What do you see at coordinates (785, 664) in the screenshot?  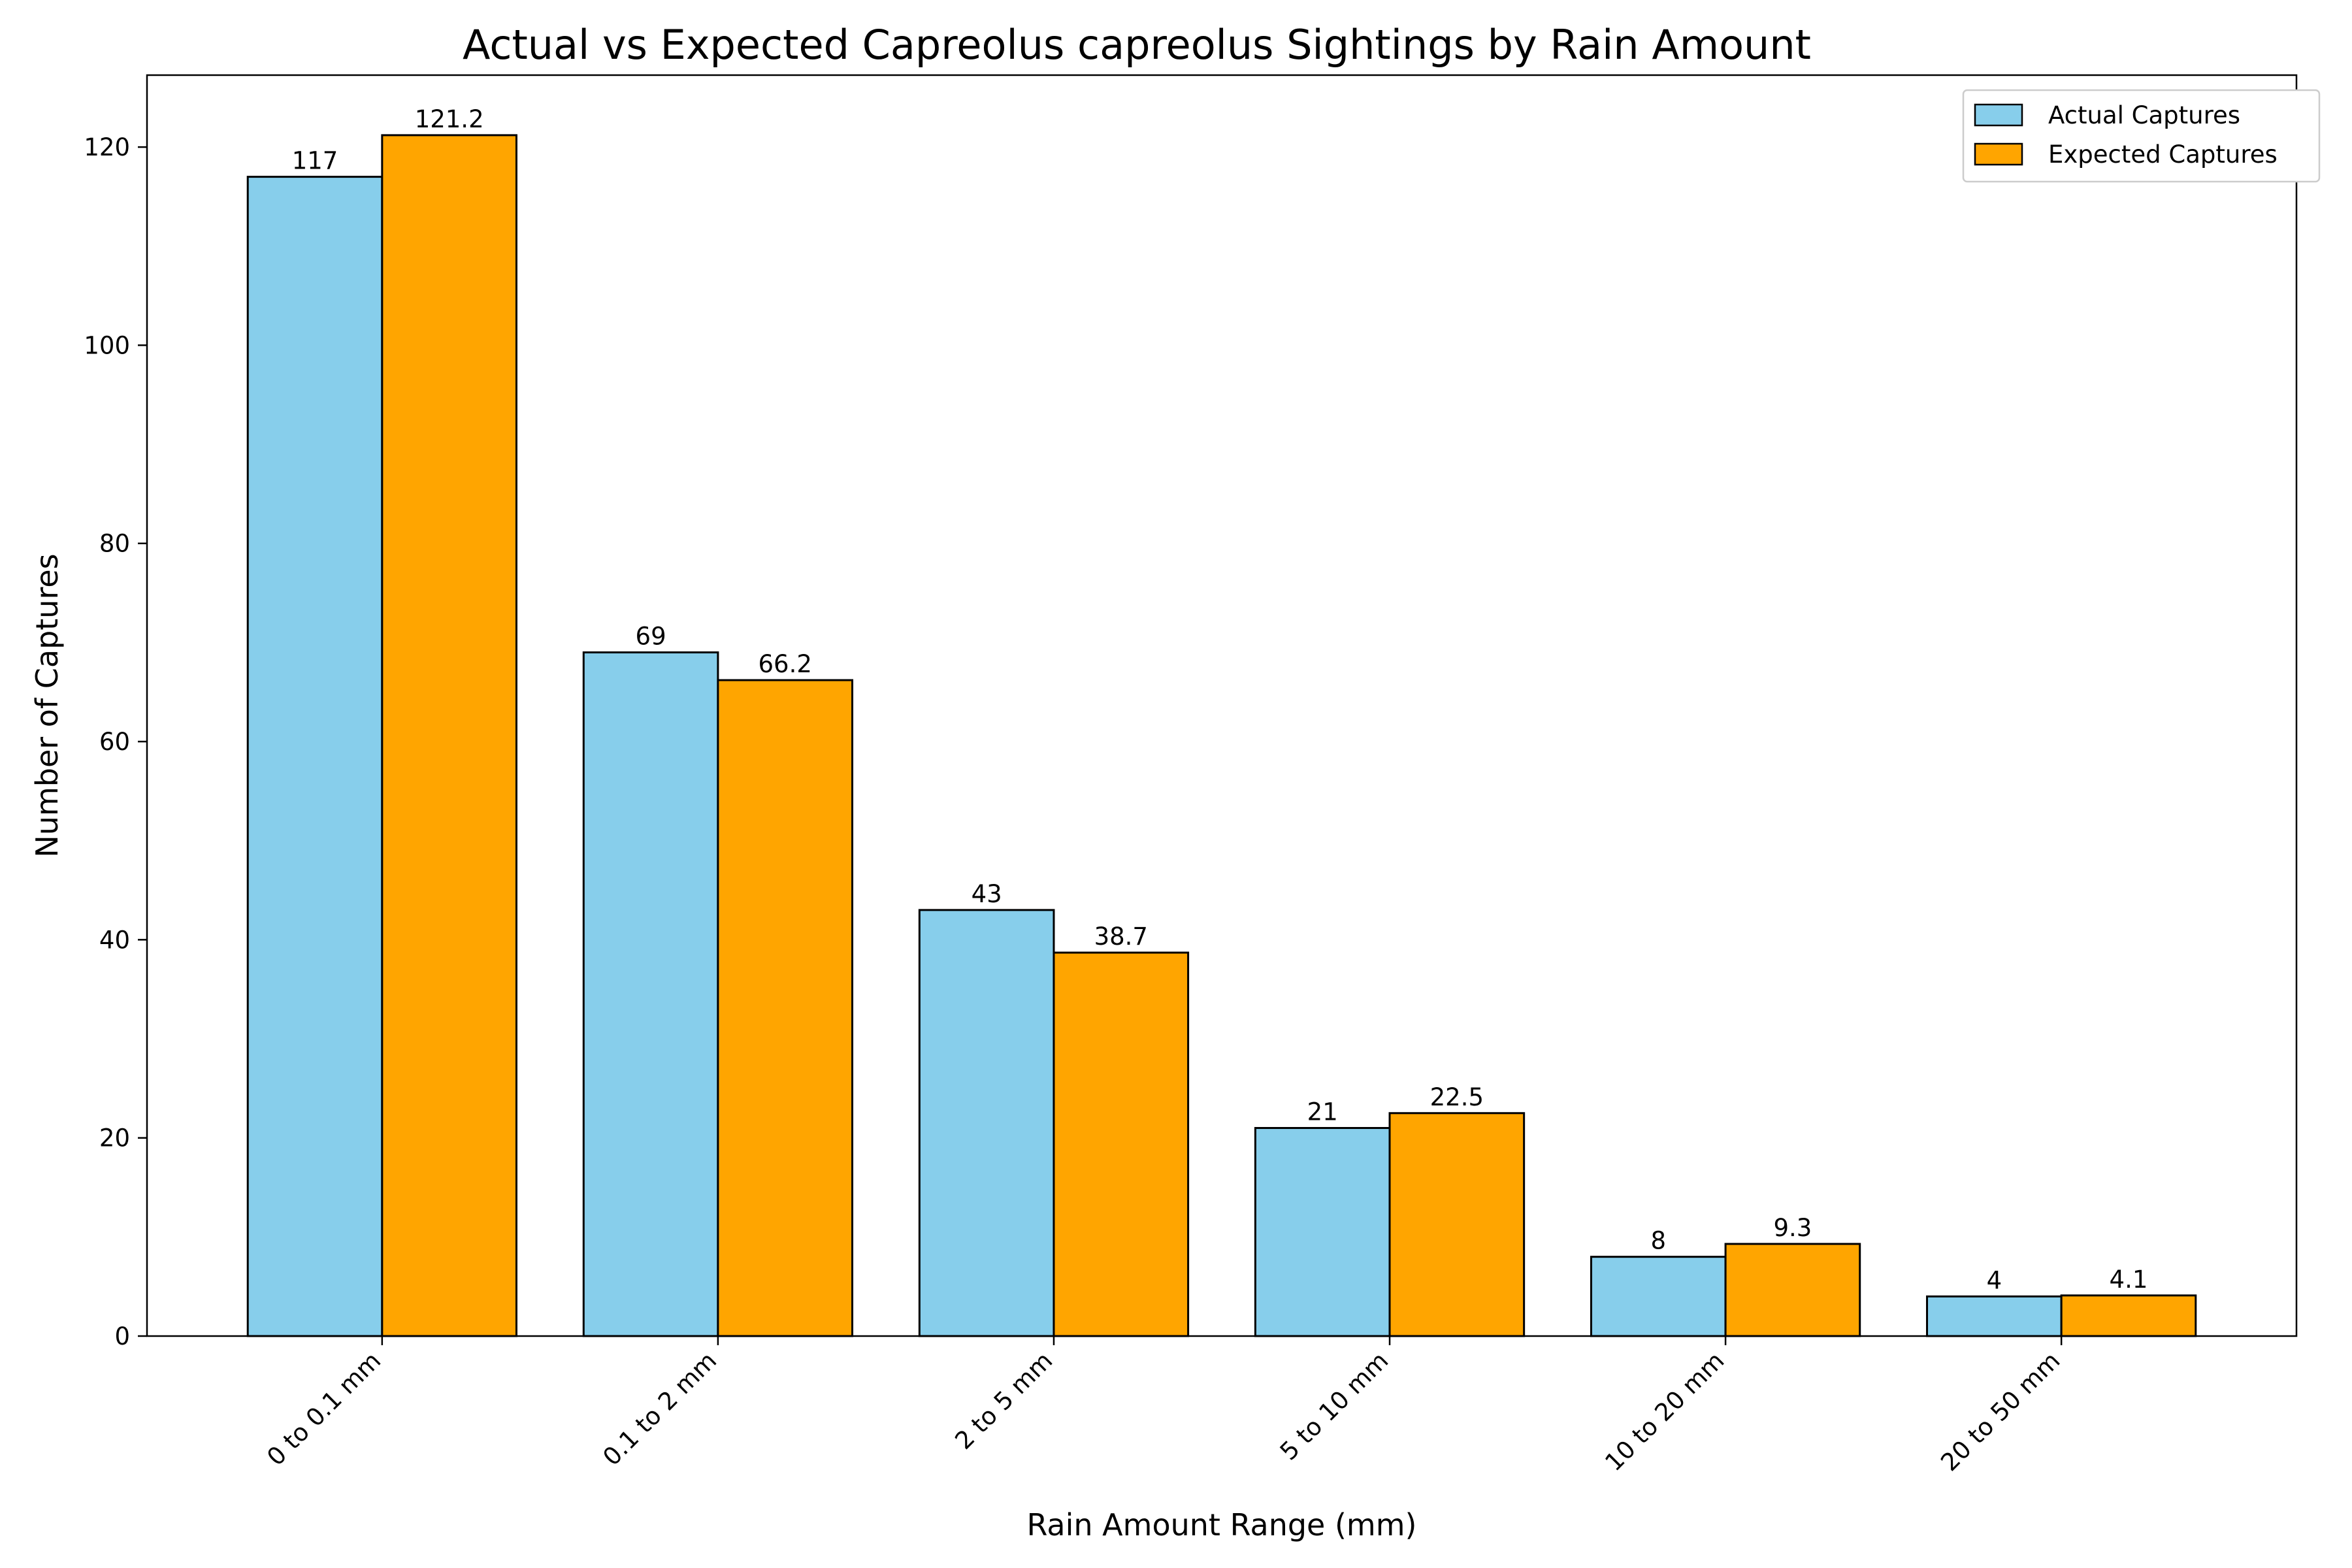 I see `bar-value-label: 66.2` at bounding box center [785, 664].